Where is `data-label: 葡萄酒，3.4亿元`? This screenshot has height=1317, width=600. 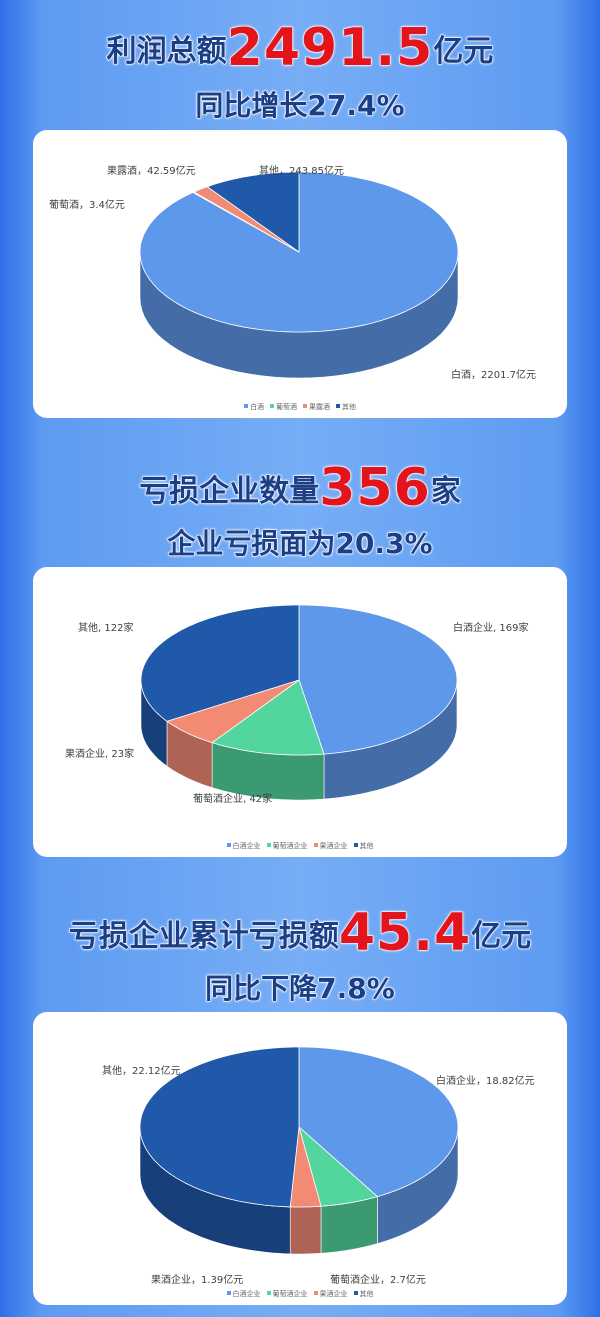
data-label: 葡萄酒，3.4亿元 is located at coordinates (87, 205).